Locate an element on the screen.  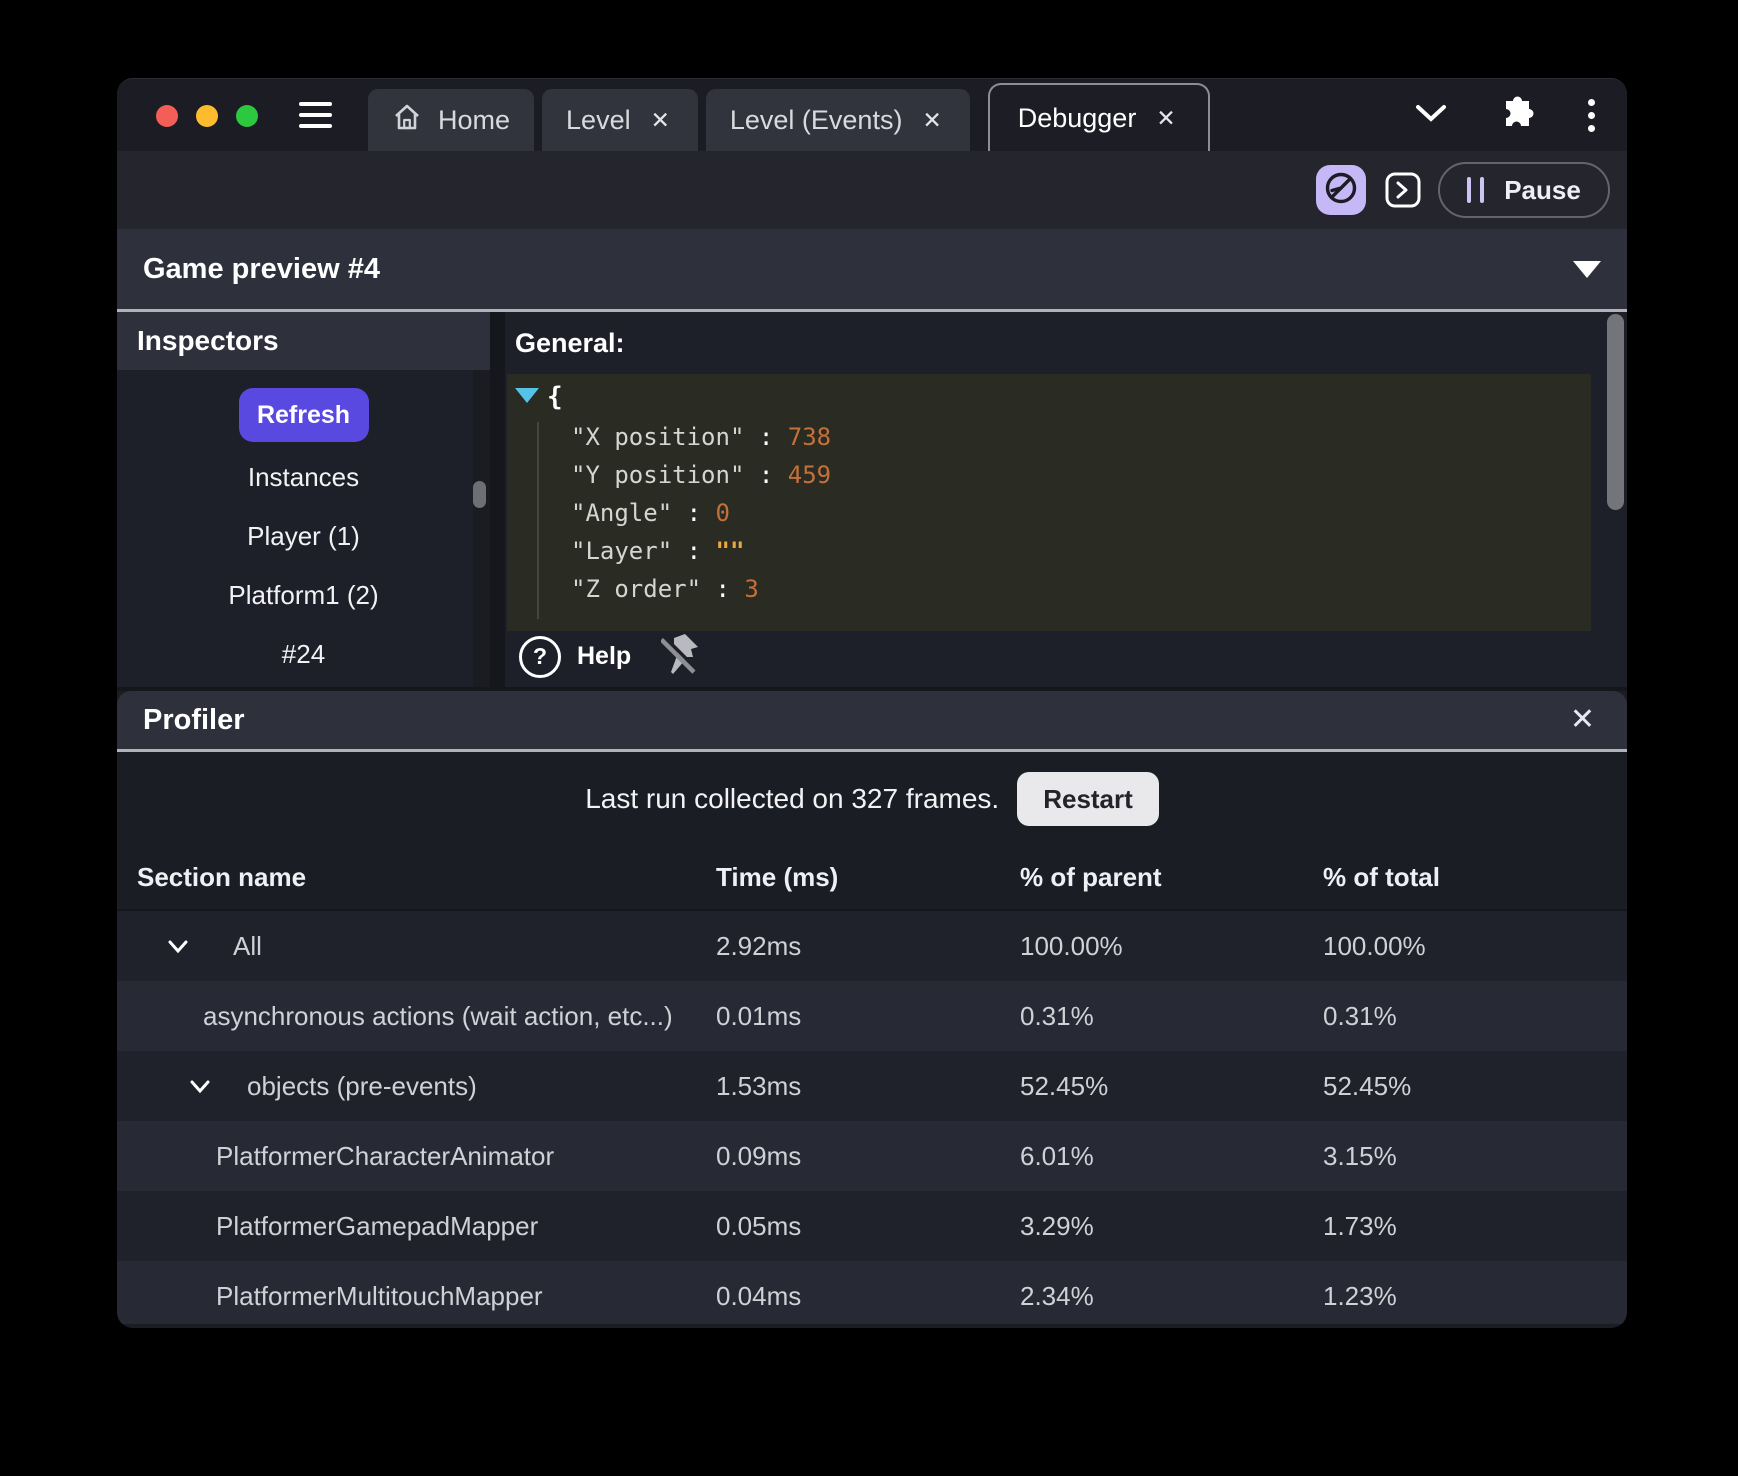
inspectors-title: Inspectors is located at coordinates (303, 341).